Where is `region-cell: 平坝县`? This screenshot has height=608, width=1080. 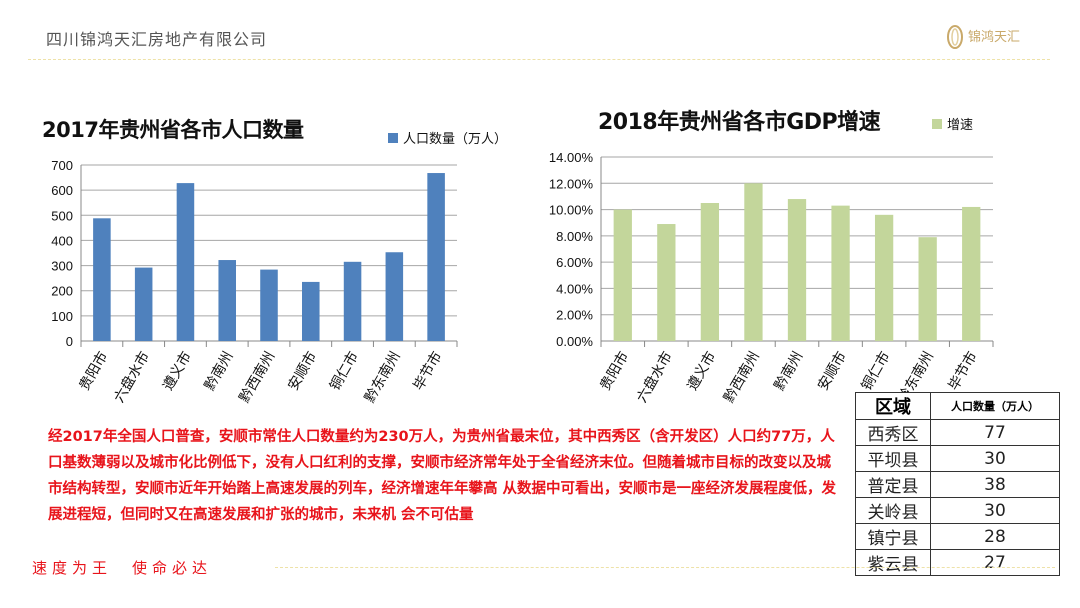 region-cell: 平坝县 is located at coordinates (893, 458).